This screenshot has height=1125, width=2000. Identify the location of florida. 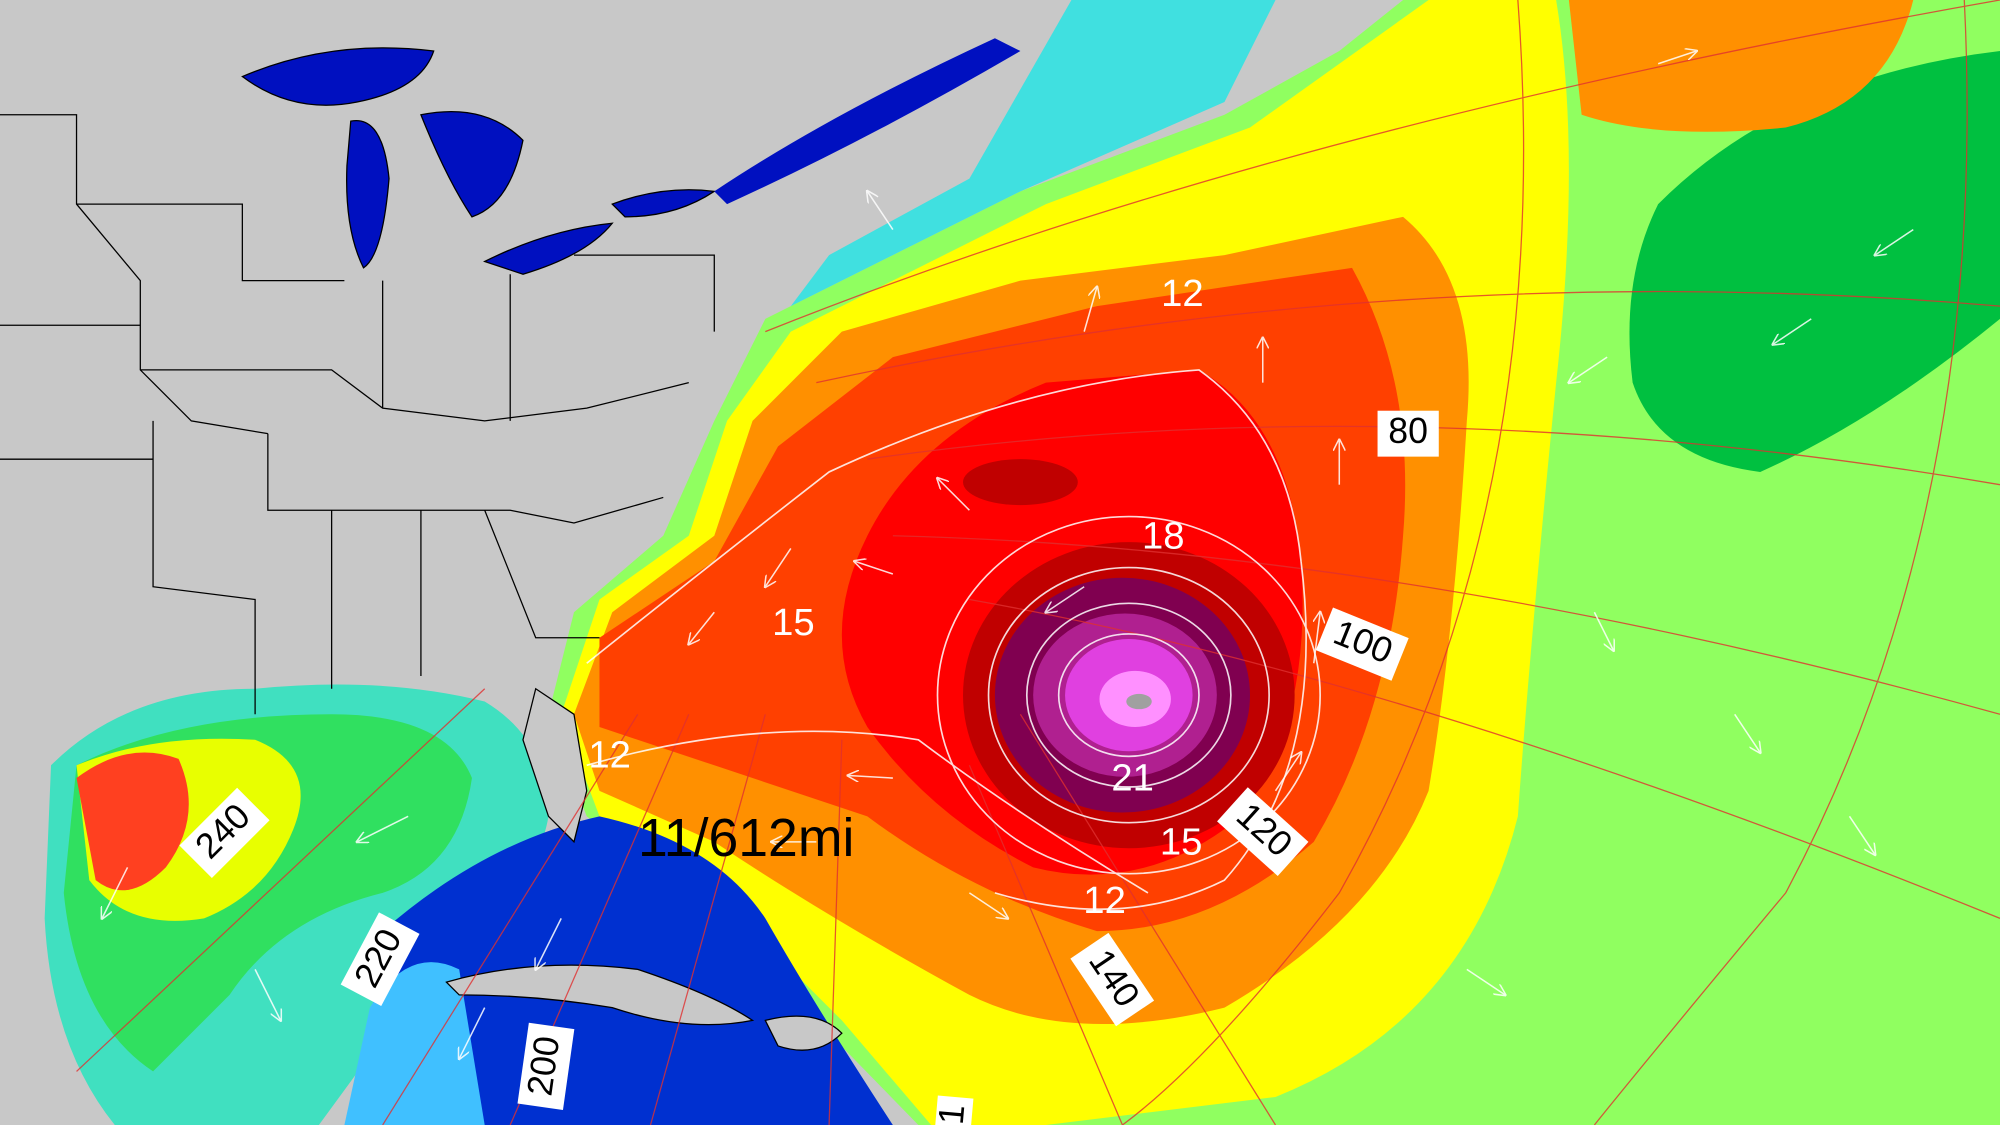
(555, 765).